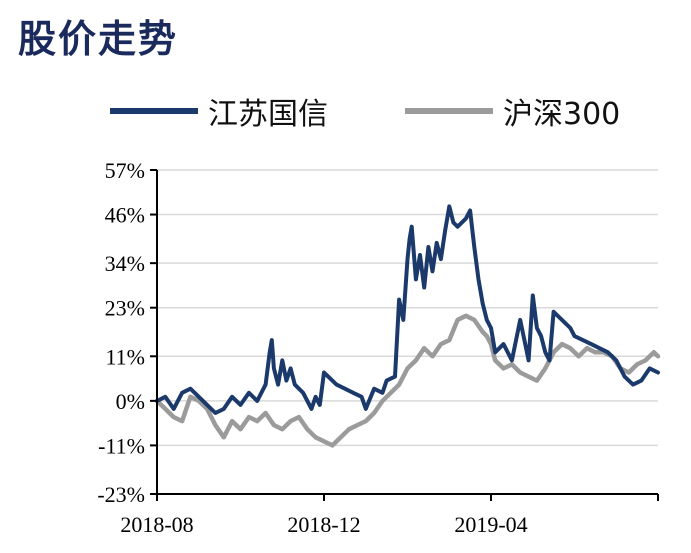  Describe the element at coordinates (130, 401) in the screenshot. I see `y-tick-label: 0%` at that location.